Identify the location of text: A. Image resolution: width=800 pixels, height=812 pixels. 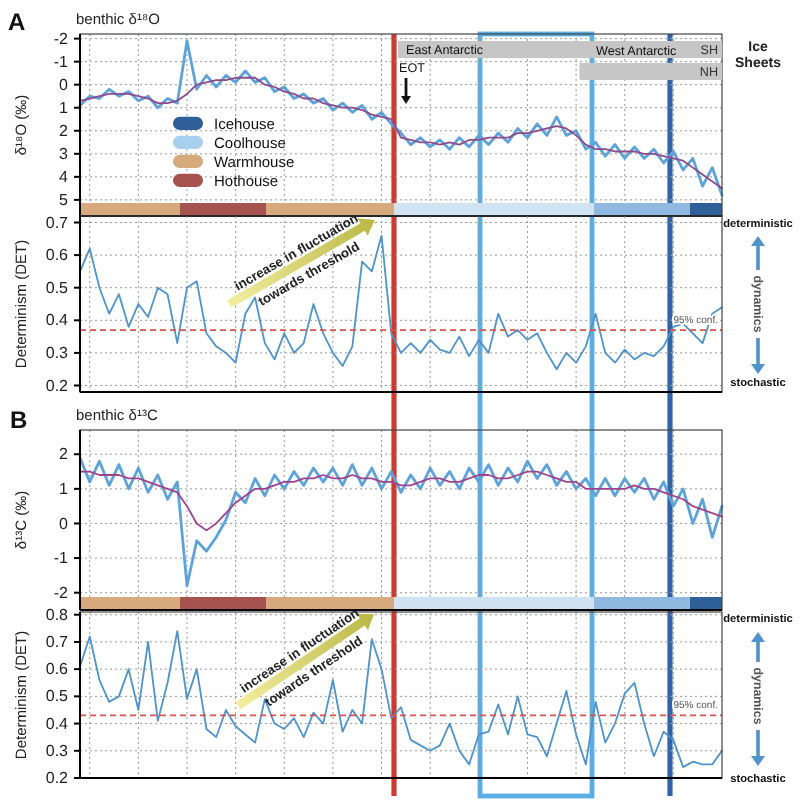
(17, 22).